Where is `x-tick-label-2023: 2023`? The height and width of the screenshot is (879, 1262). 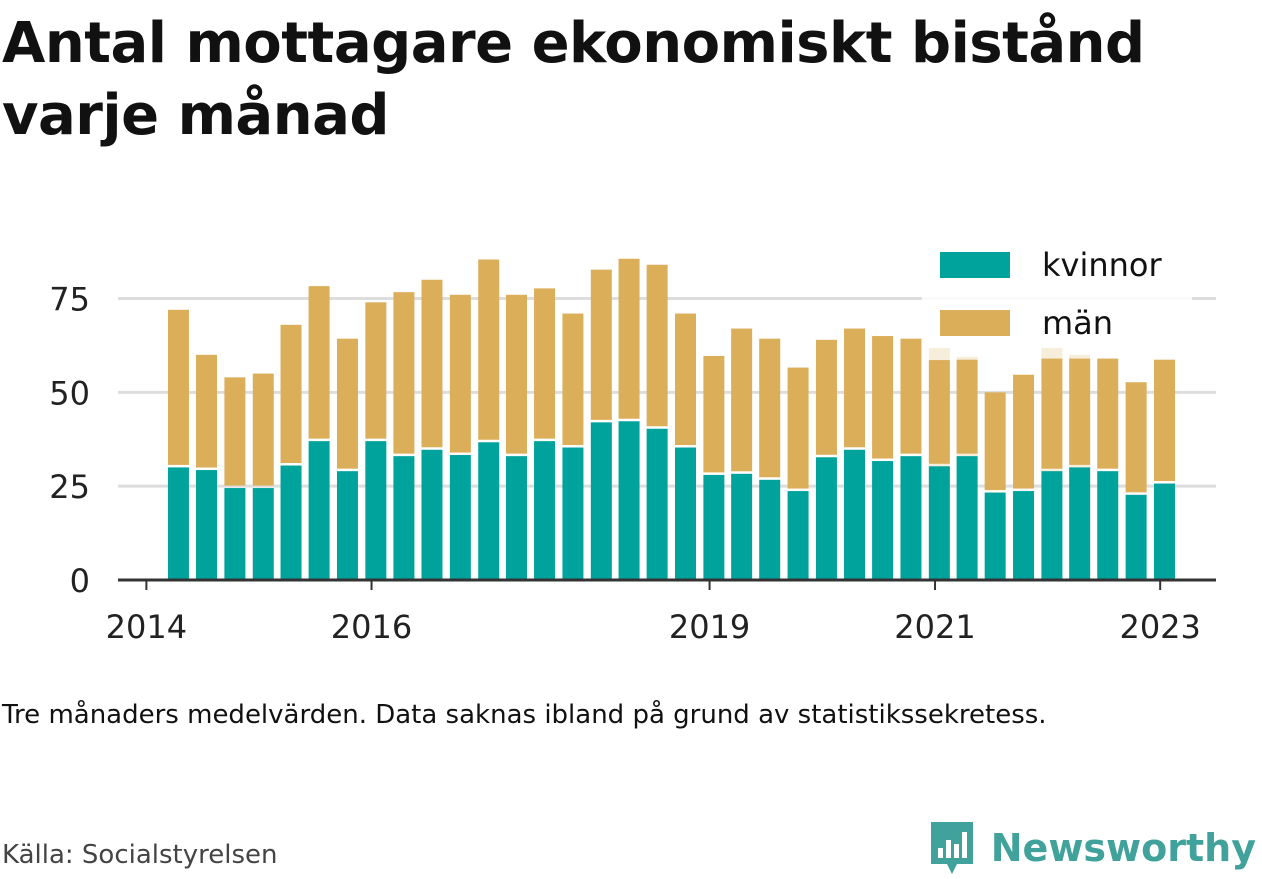
x-tick-label-2023: 2023 is located at coordinates (1159, 627).